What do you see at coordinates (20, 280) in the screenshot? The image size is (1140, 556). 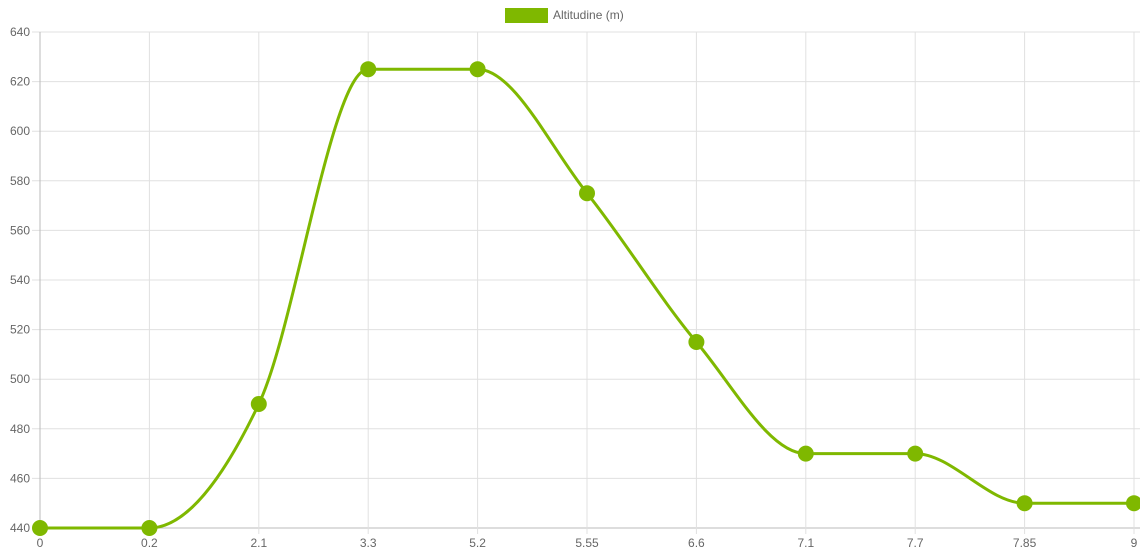 I see `y-tick-label: 540` at bounding box center [20, 280].